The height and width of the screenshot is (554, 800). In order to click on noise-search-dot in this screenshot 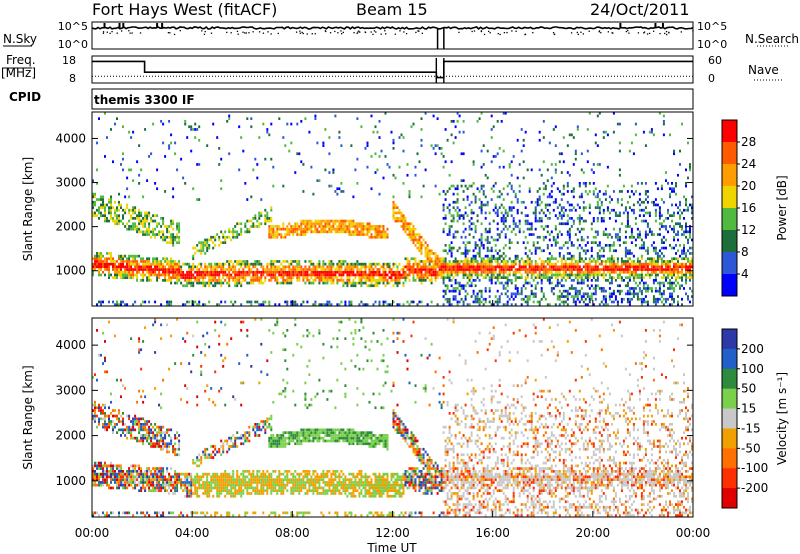, I will do `click(121, 31)`.